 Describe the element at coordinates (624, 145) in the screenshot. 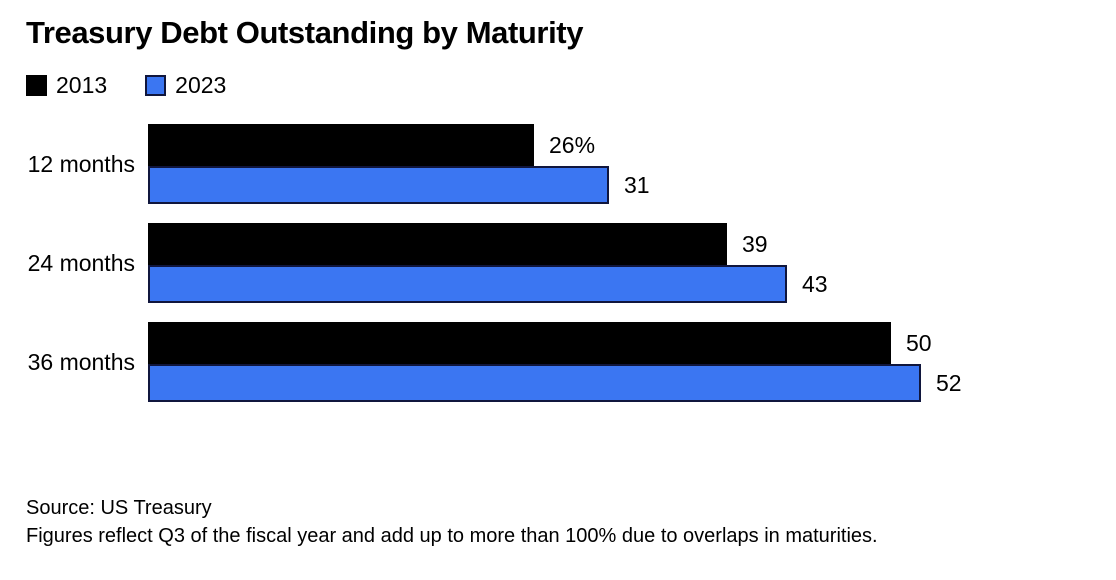

I see `bar-row: 26%` at that location.